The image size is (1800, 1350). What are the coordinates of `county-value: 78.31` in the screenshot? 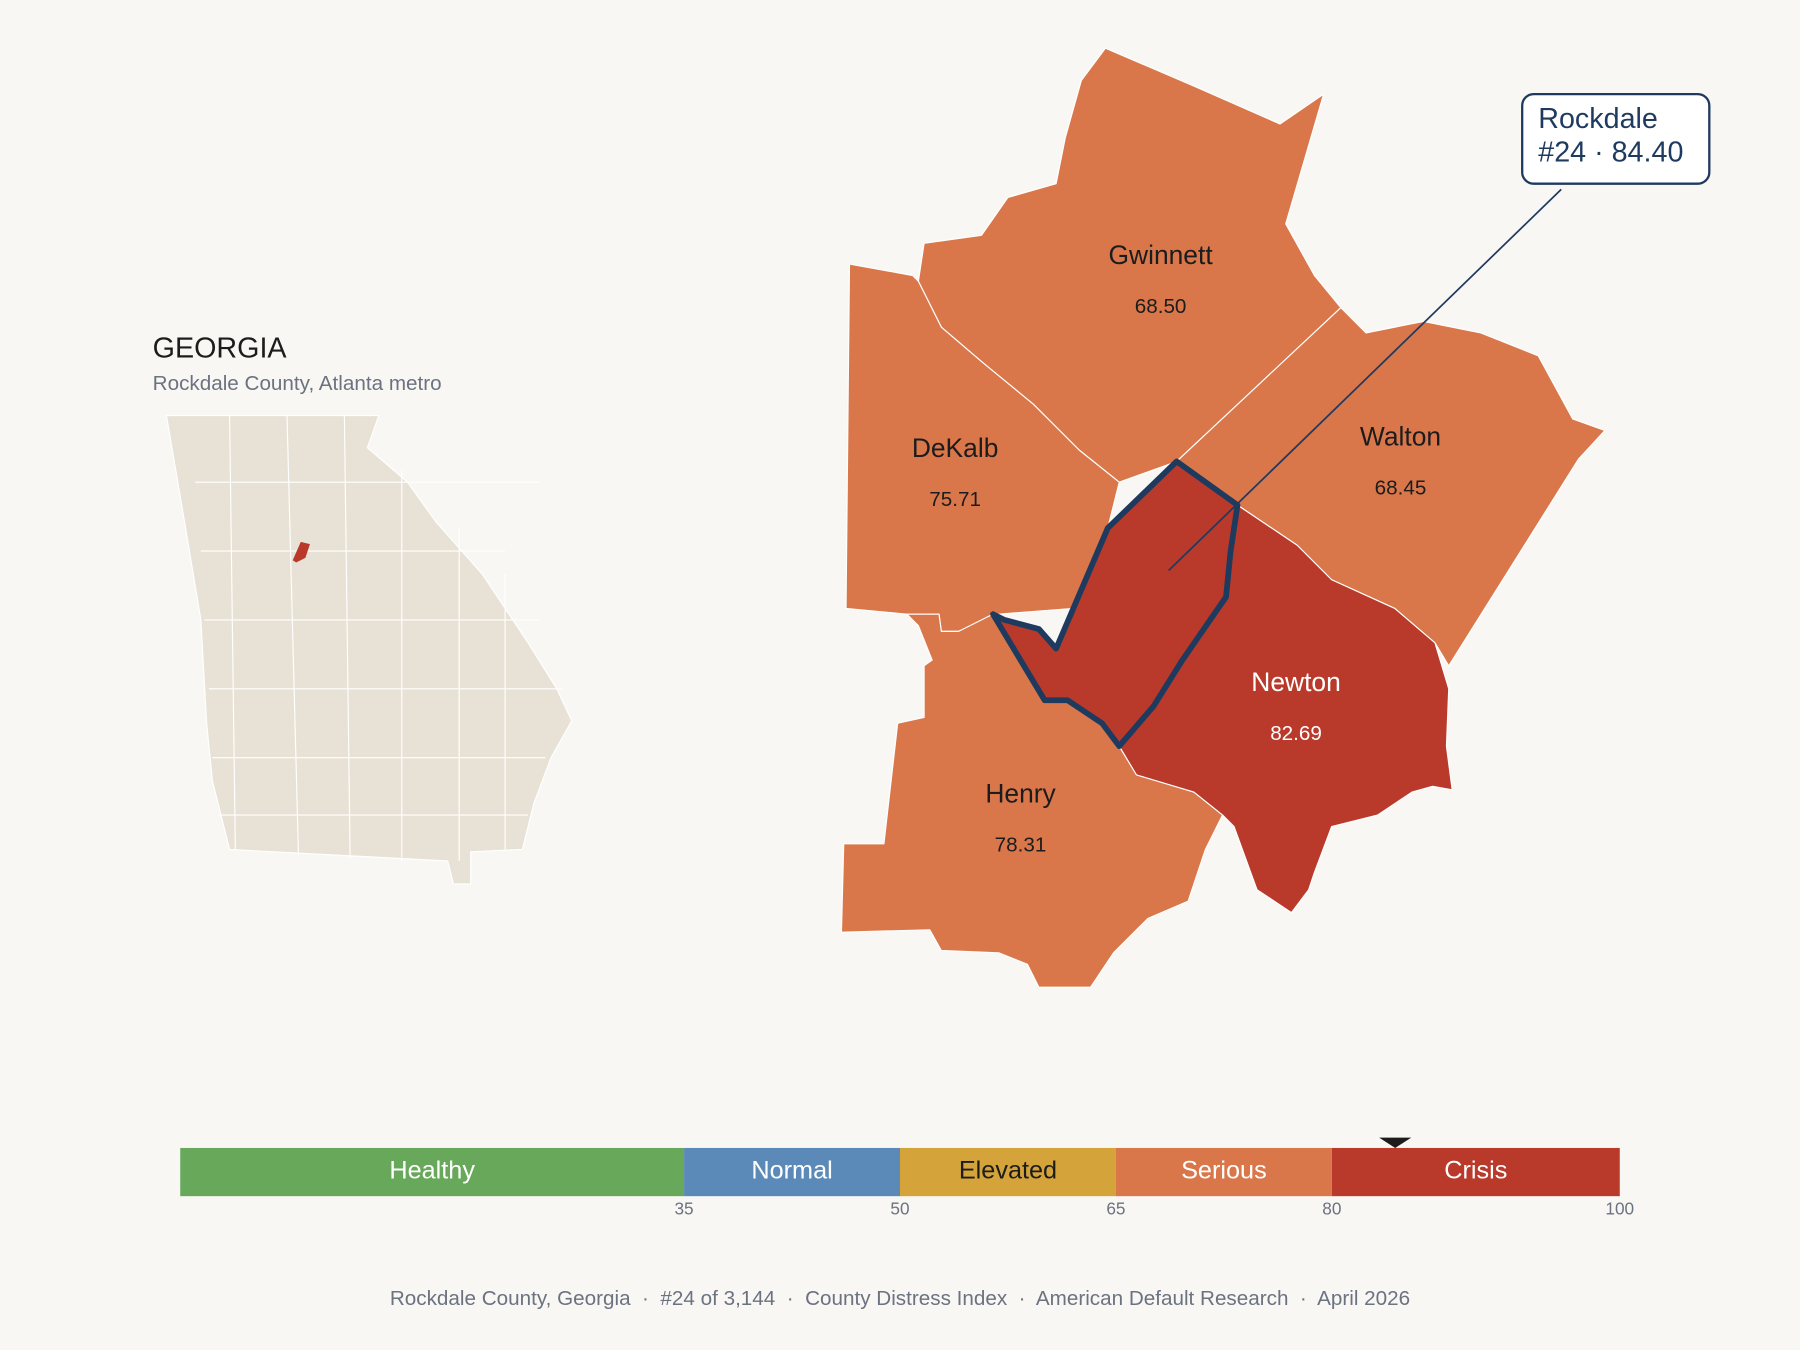 It's located at (1021, 844).